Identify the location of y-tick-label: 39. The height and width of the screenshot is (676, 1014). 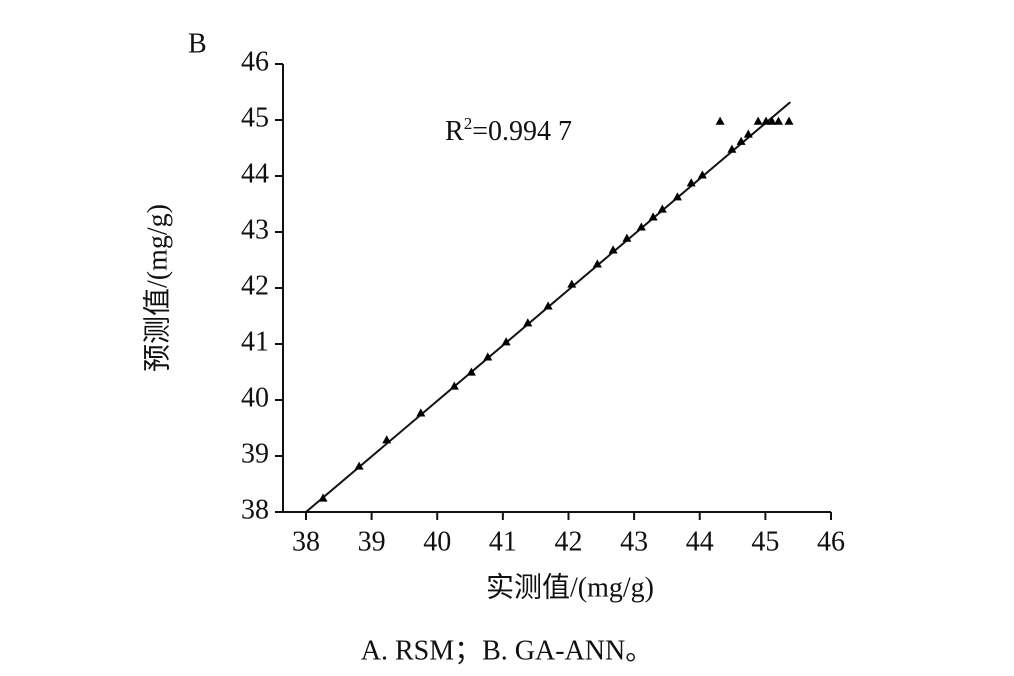
(255, 453).